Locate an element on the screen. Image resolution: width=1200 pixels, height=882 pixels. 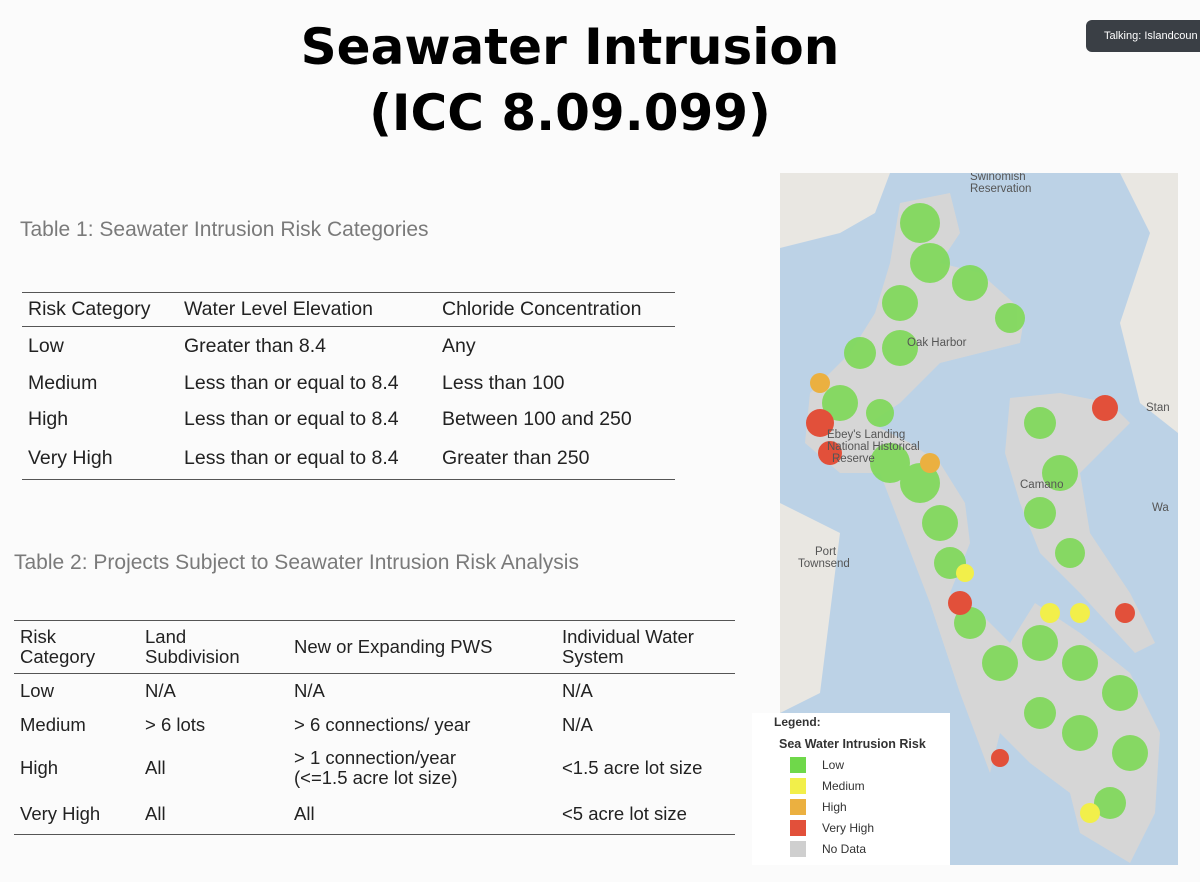
legend-label: Very High is located at coordinates (848, 828).